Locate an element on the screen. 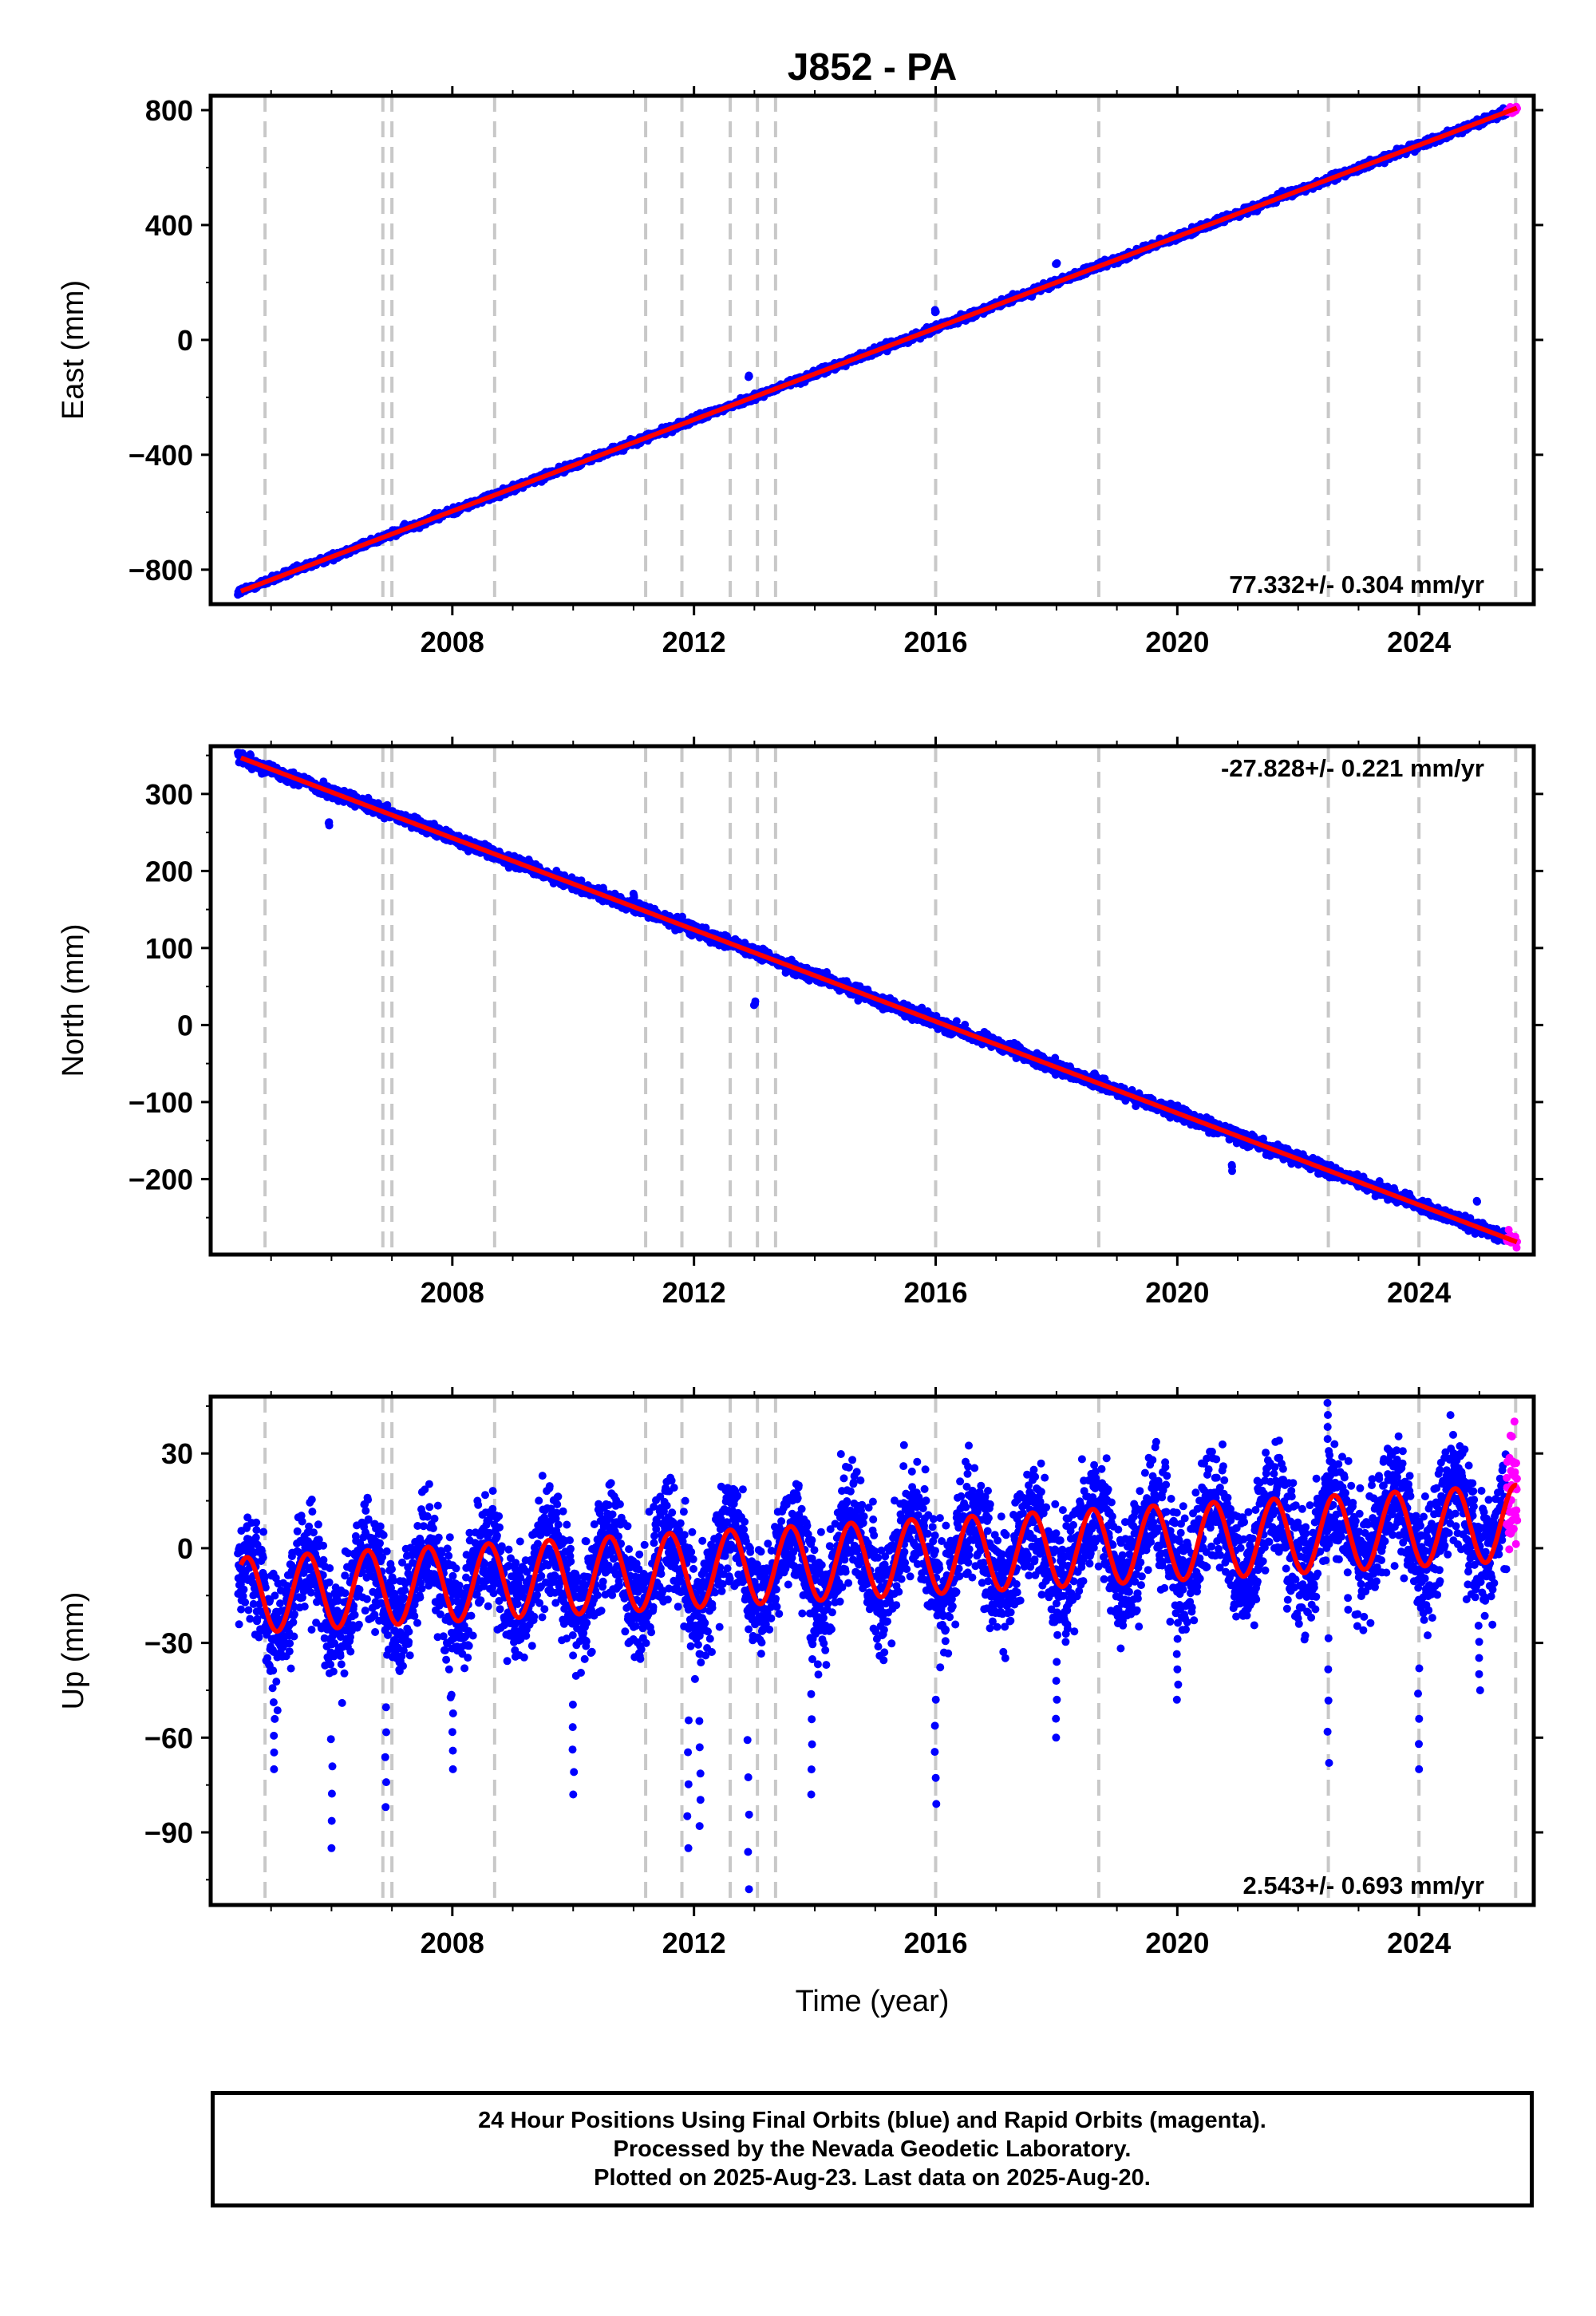  x-tick-label: 2016 is located at coordinates (935, 642).